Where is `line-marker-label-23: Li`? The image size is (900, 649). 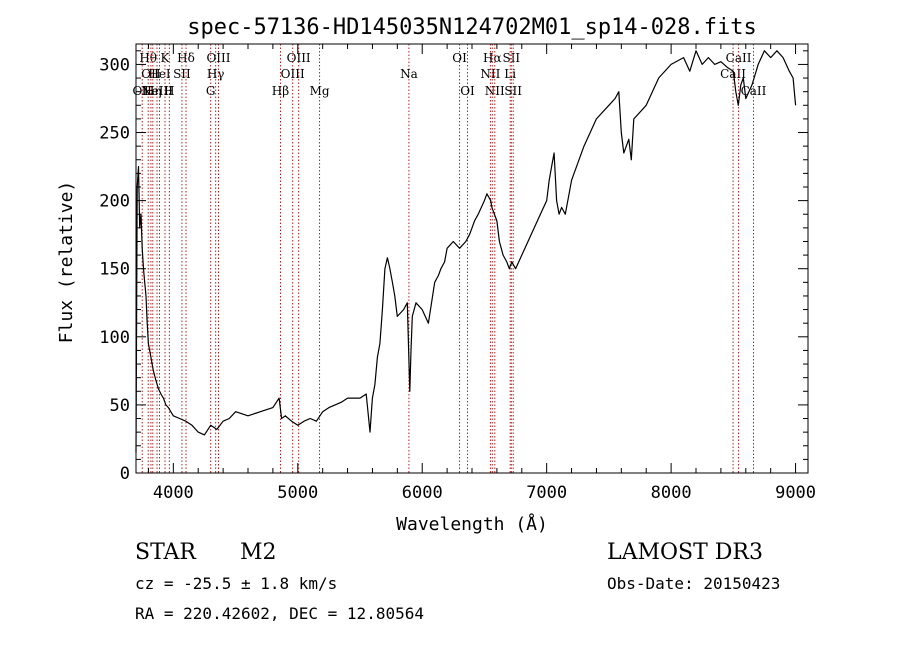 line-marker-label-23: Li is located at coordinates (510, 74).